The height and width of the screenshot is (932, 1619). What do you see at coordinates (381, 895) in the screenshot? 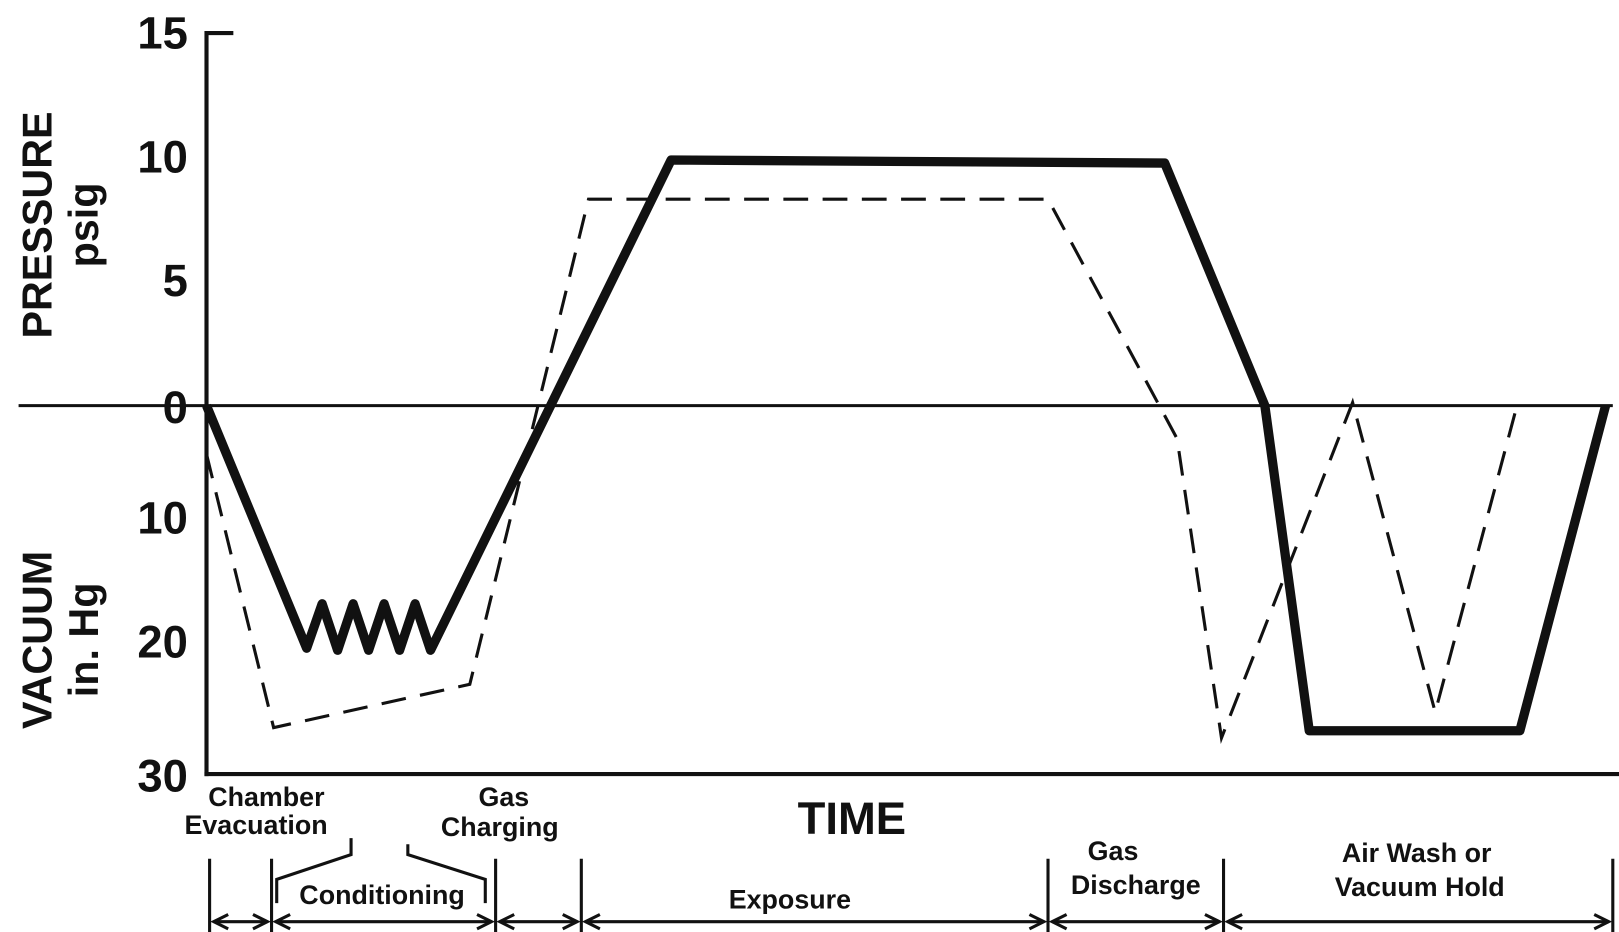
I see `phase-label: Conditioning` at bounding box center [381, 895].